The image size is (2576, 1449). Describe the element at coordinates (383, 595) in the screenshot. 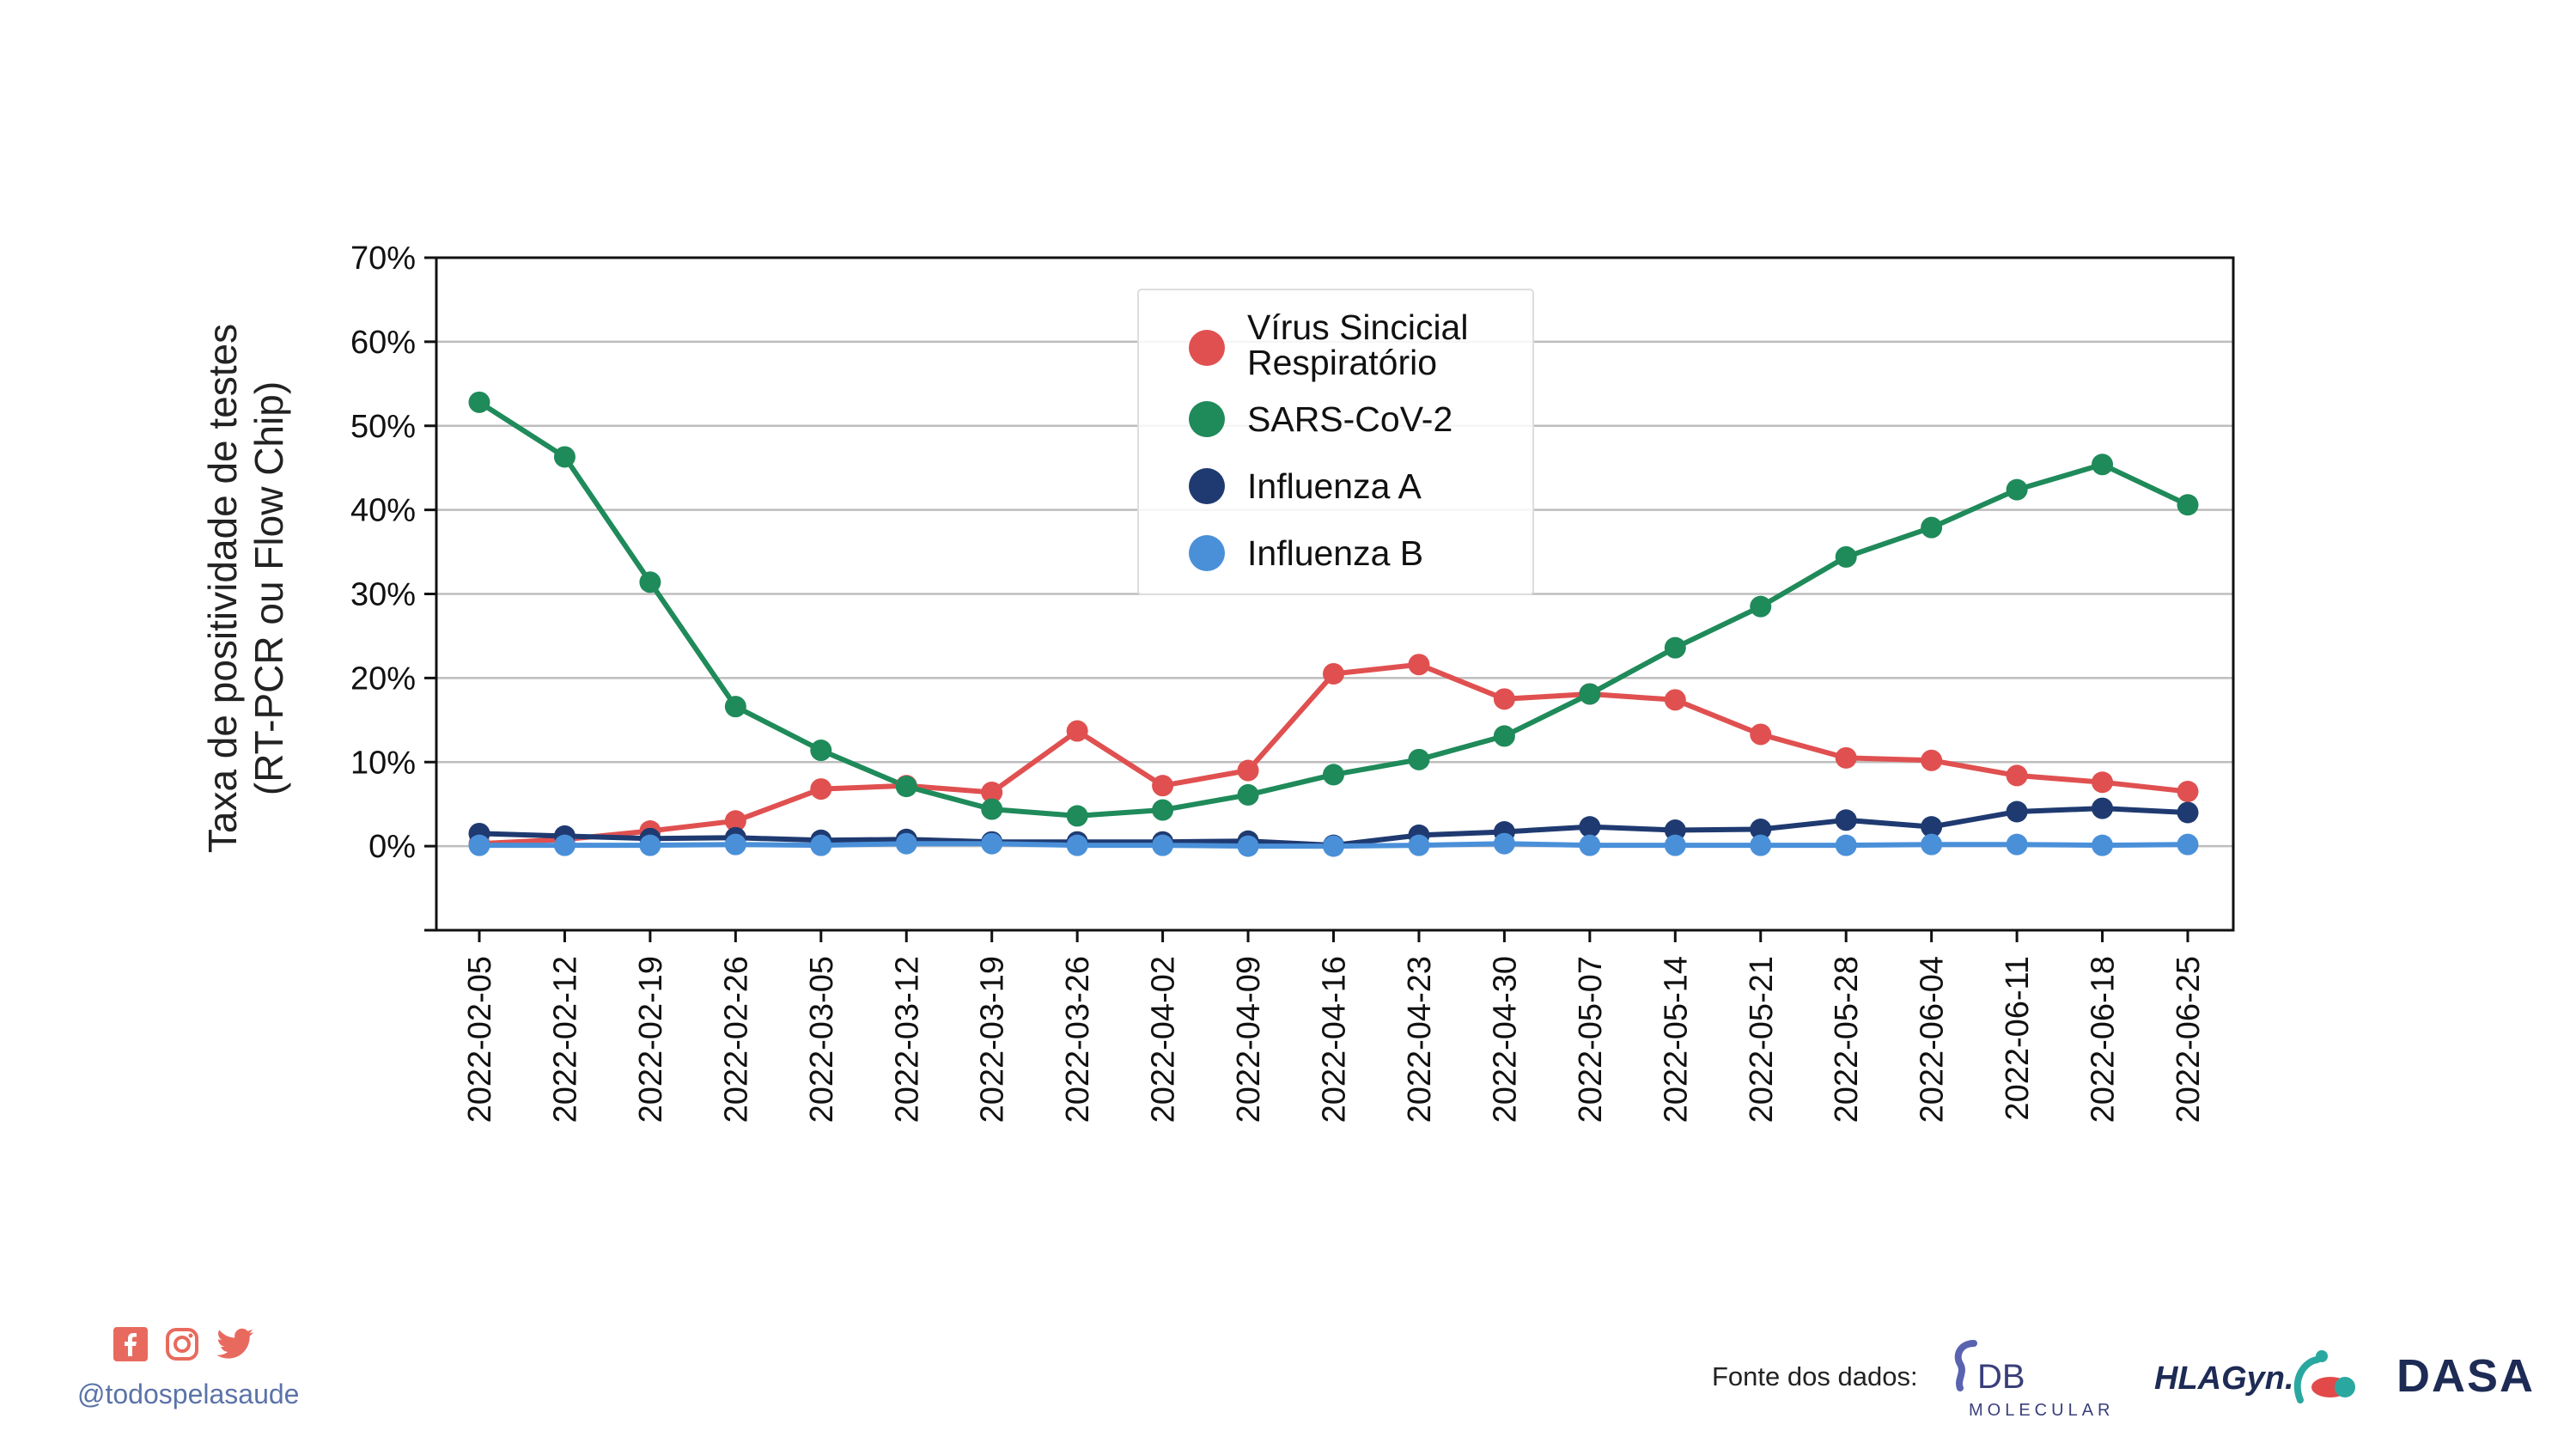

I see `y-tick-label: 30%` at that location.